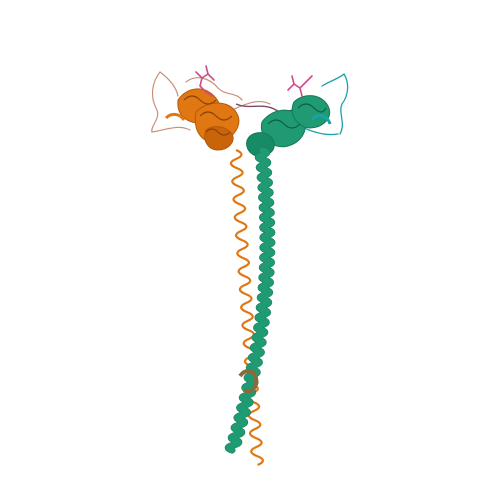  Describe the element at coordinates (205, 81) in the screenshot. I see `ligand-left` at that location.